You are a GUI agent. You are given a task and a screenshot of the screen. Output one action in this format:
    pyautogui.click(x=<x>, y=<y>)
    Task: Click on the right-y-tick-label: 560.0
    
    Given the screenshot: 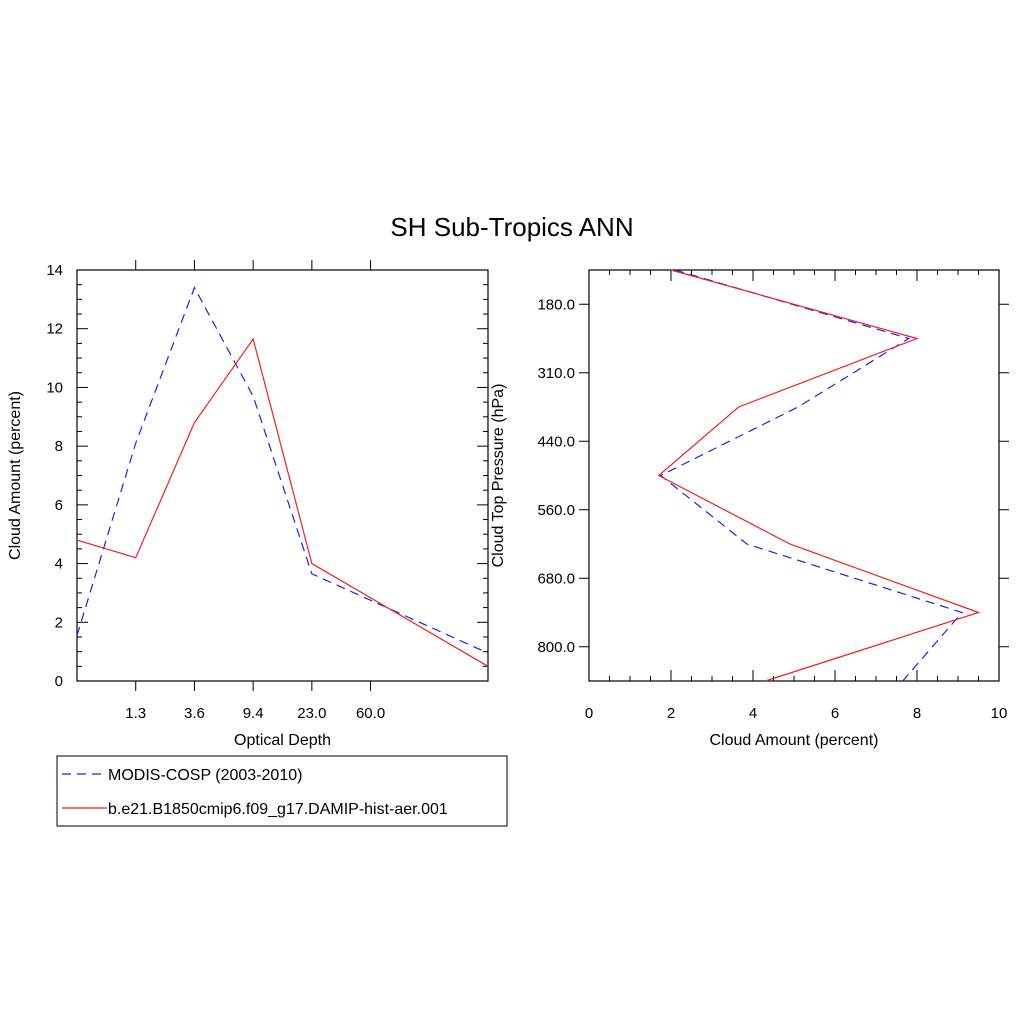 What is the action you would take?
    pyautogui.click(x=556, y=510)
    